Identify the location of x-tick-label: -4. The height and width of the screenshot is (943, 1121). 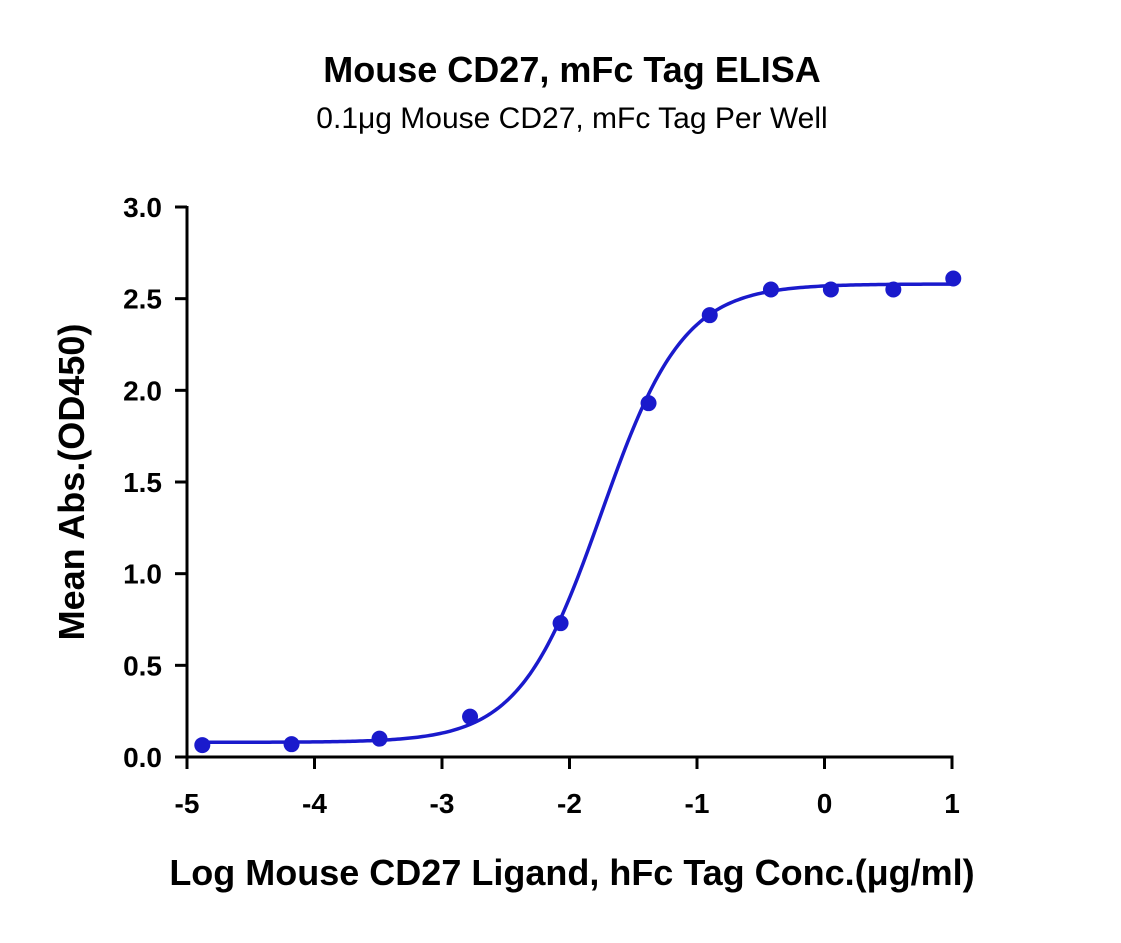
(314, 803).